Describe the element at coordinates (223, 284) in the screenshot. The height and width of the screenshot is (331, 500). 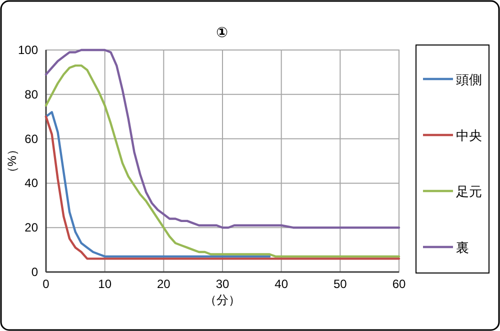
I see `x-tick-label: 30` at that location.